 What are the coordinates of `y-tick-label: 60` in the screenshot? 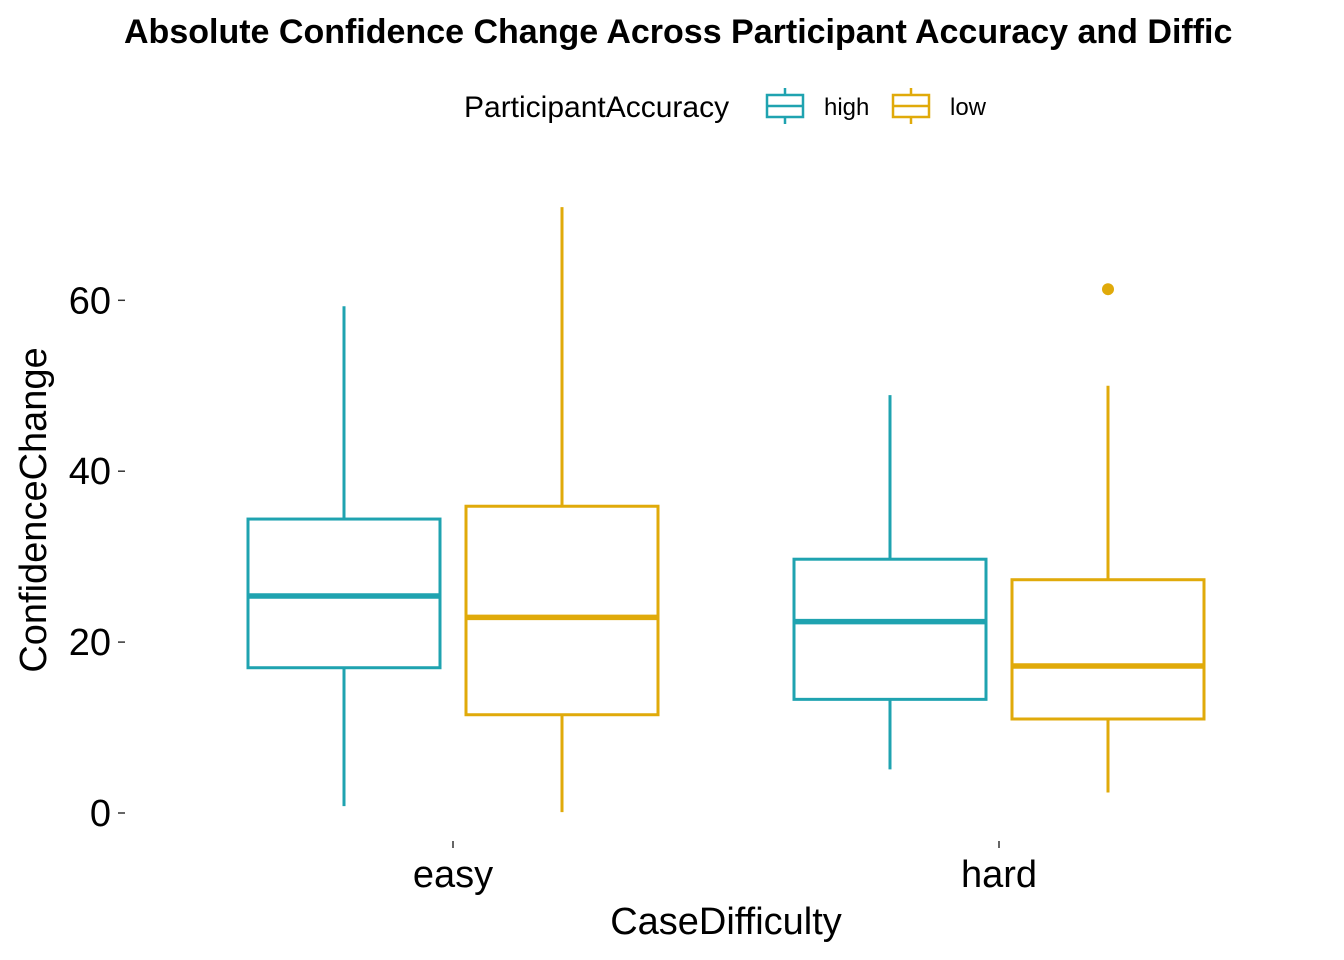 It's located at (90, 301).